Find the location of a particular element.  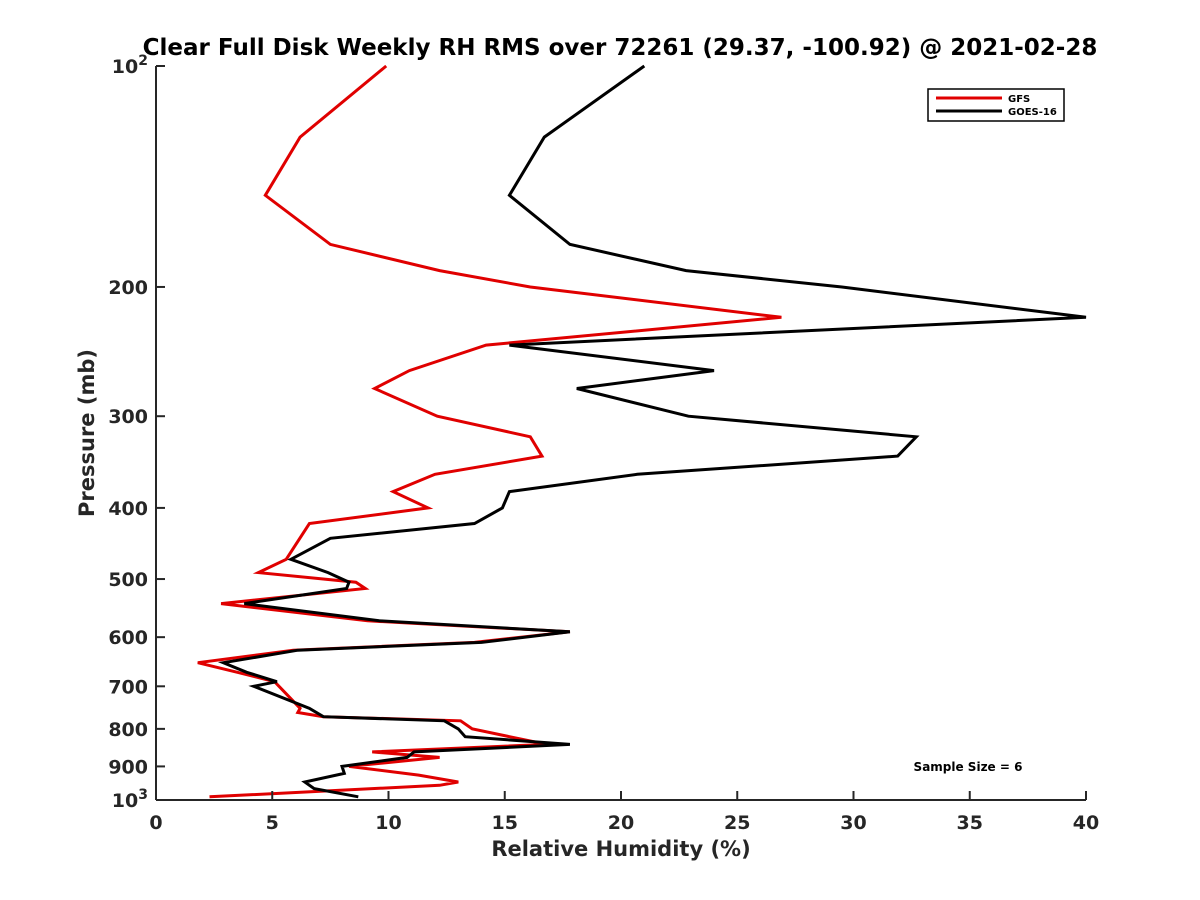

legend: GFS GOES-16 is located at coordinates (996, 105).